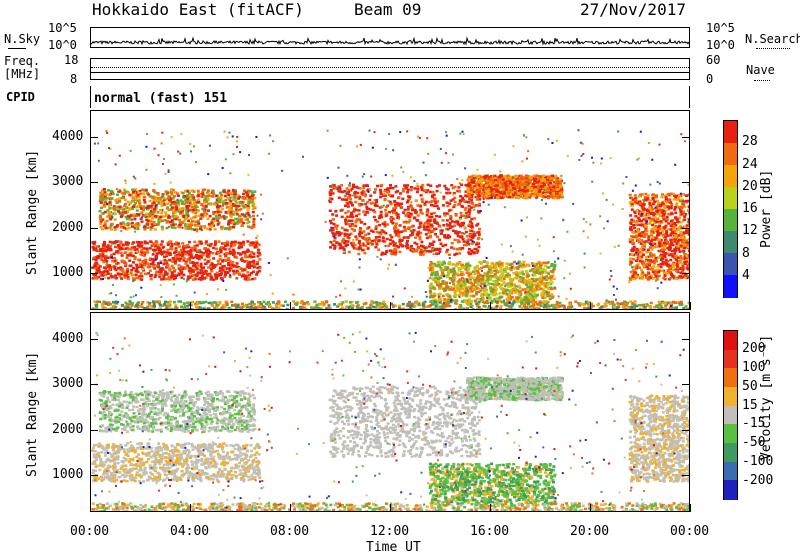 The width and height of the screenshot is (800, 555). I want to click on power-colorbar-tick: 12, so click(750, 230).